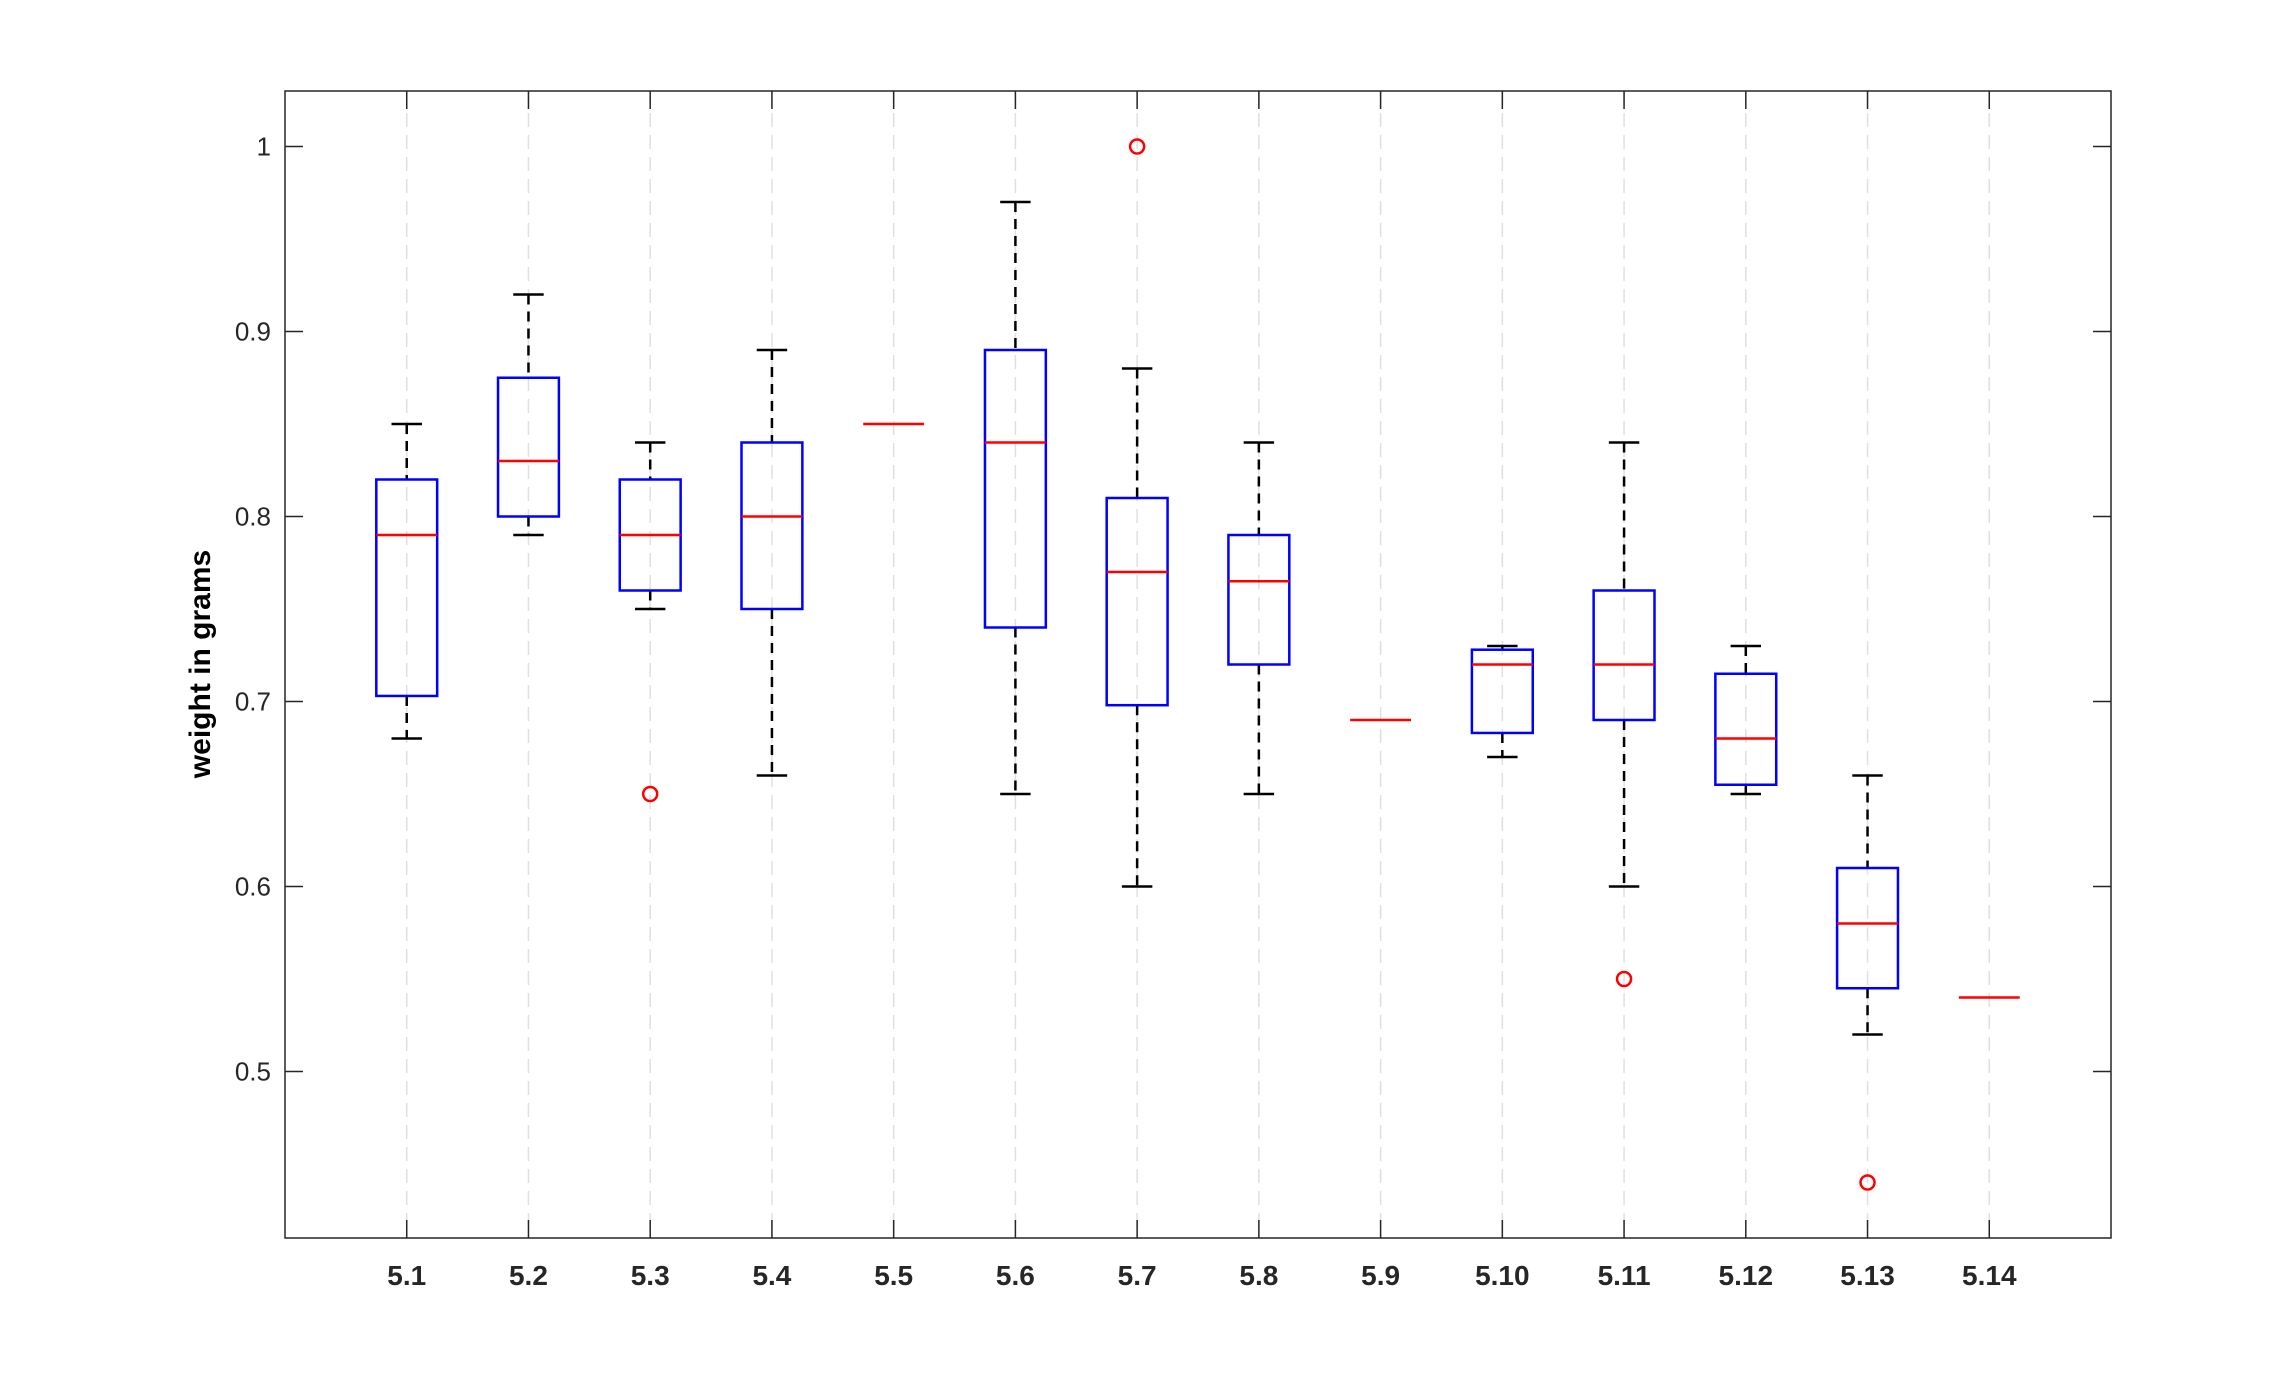 The width and height of the screenshot is (2294, 1382). What do you see at coordinates (650, 1275) in the screenshot?
I see `x-tick-label: 5.3` at bounding box center [650, 1275].